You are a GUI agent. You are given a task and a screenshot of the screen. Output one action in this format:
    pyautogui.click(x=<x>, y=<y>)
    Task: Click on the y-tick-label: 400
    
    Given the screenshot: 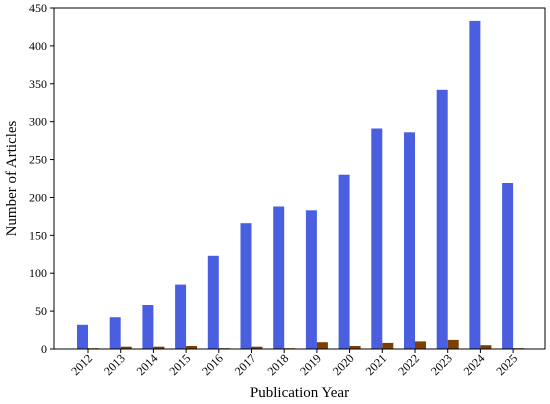 What is the action you would take?
    pyautogui.click(x=38, y=46)
    